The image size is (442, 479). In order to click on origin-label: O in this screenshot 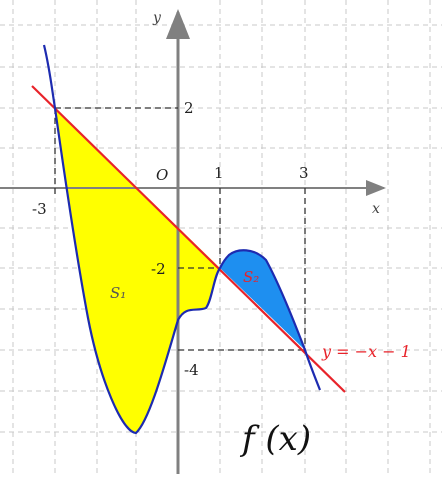, I will do `click(162, 175)`.